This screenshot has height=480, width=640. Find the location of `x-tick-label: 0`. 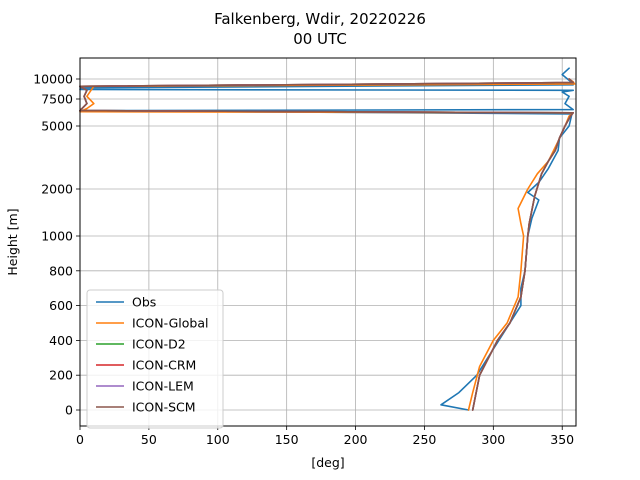

x-tick-label: 0 is located at coordinates (80, 439).